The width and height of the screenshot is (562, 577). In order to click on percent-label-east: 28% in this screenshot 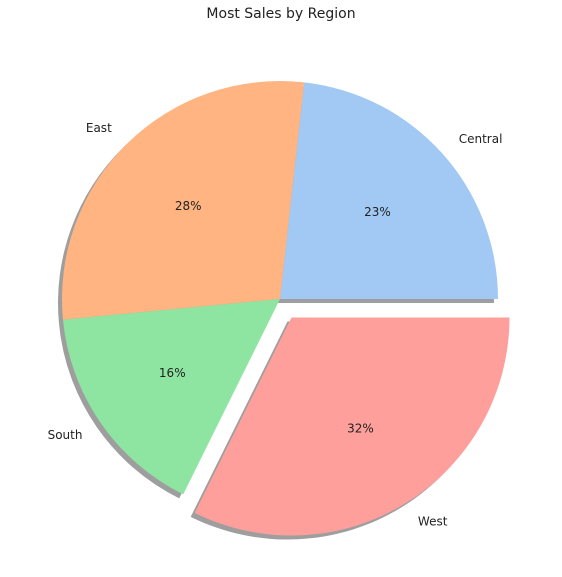, I will do `click(188, 206)`.